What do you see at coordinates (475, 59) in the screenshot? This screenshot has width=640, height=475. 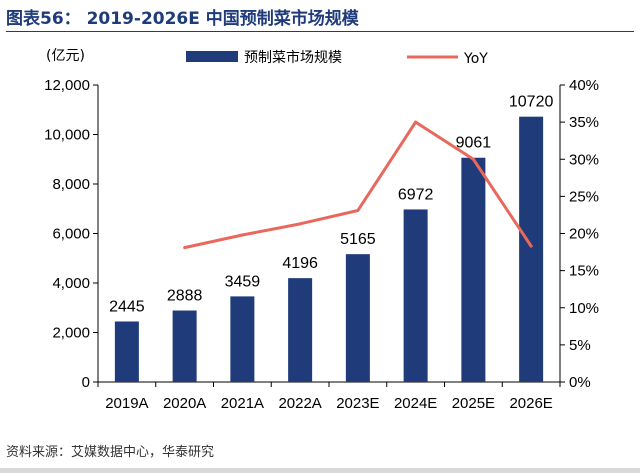 I see `legend-label-line: YoY` at bounding box center [475, 59].